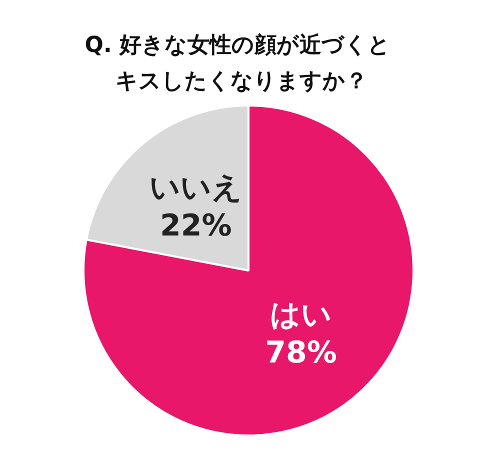  I want to click on slice-label: いいえ, so click(195, 188).